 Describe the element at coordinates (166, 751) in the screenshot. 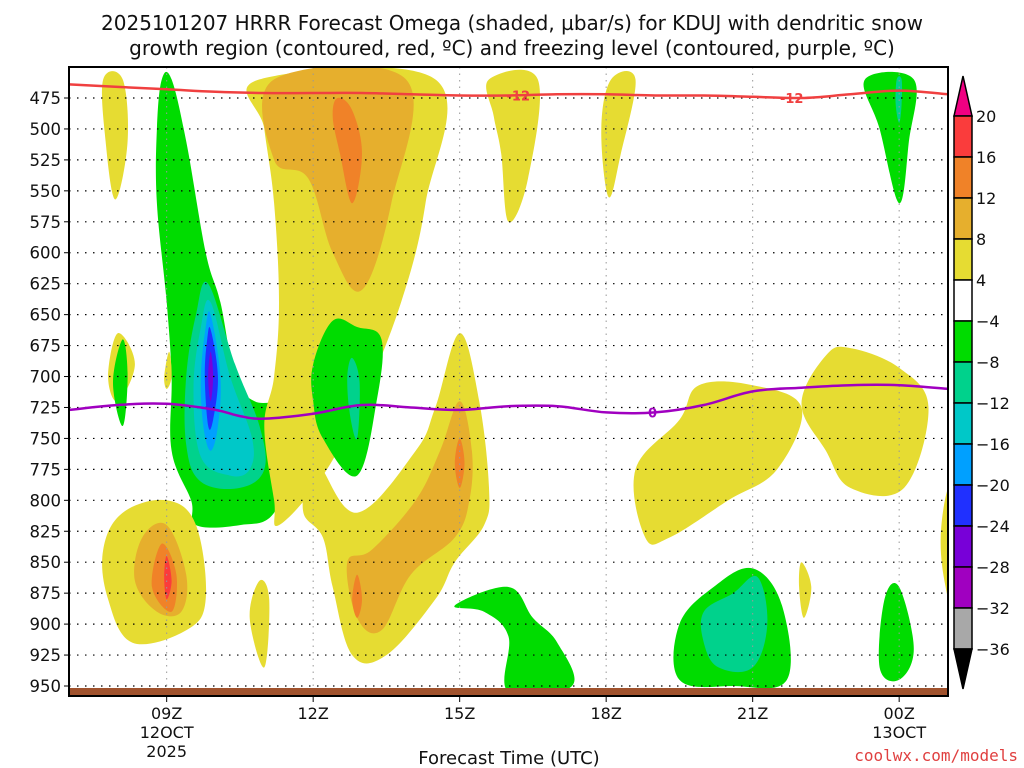

I see `x-tick-label: 2025` at that location.